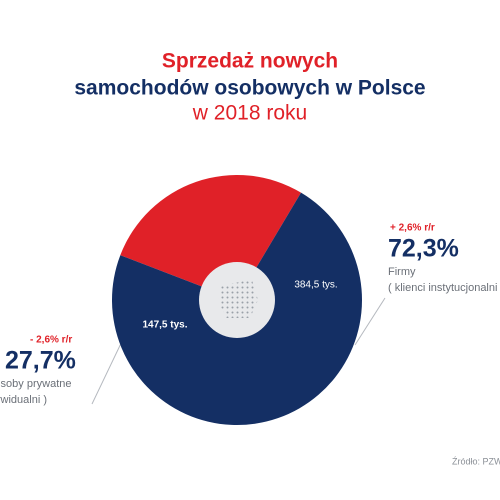  What do you see at coordinates (51, 340) in the screenshot?
I see `change-label: - 2,6% r/r` at bounding box center [51, 340].